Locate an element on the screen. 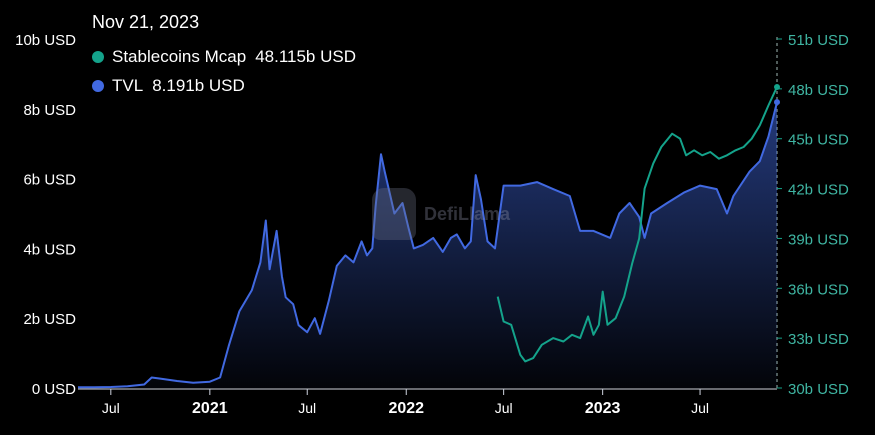 The width and height of the screenshot is (875, 435). legend-label: Stablecoins Mcap is located at coordinates (179, 56).